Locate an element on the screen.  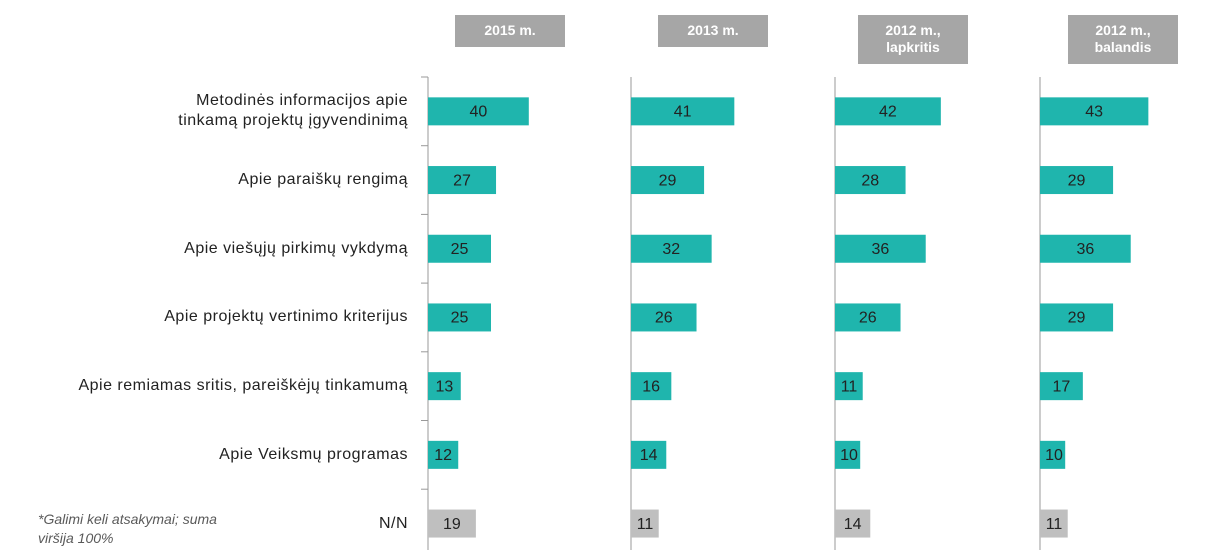
value-label: 12 is located at coordinates (443, 455).